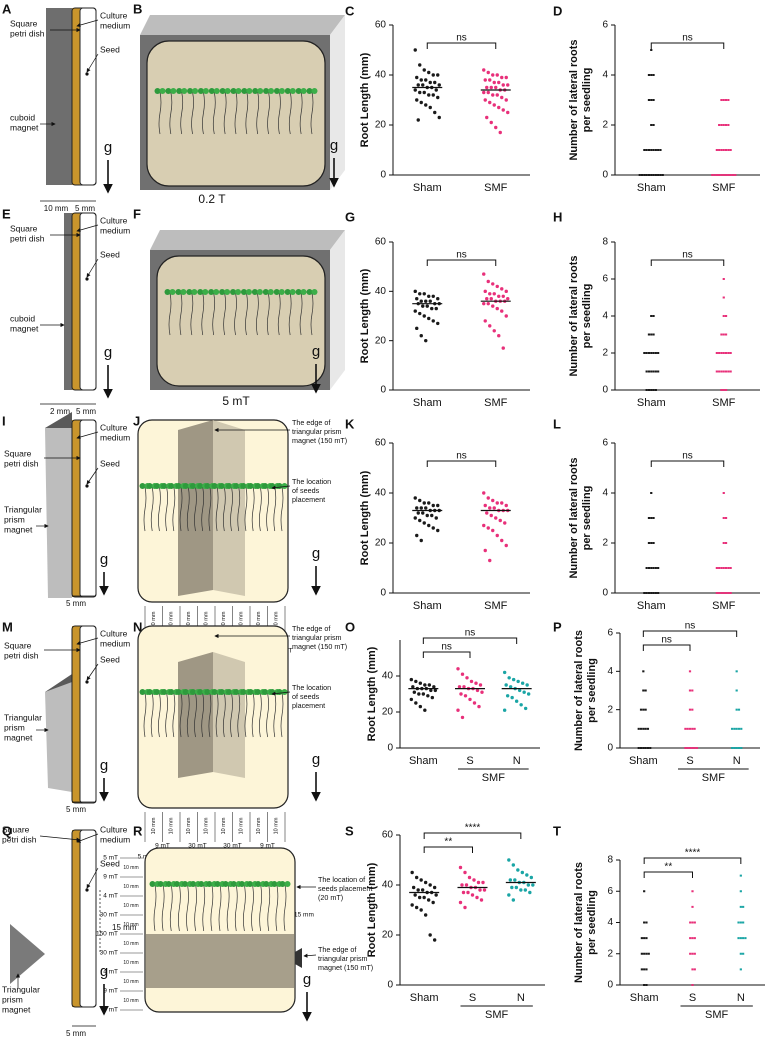 Image resolution: width=767 pixels, height=1041 pixels. What do you see at coordinates (87, 641) in the screenshot?
I see `leader-arrow` at bounding box center [87, 641].